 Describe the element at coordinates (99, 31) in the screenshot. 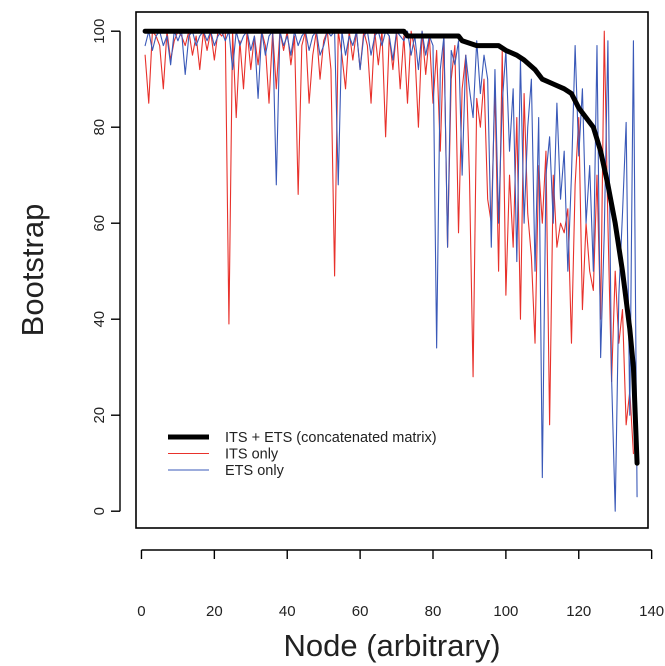

I see `y-tick-label: 100` at that location.